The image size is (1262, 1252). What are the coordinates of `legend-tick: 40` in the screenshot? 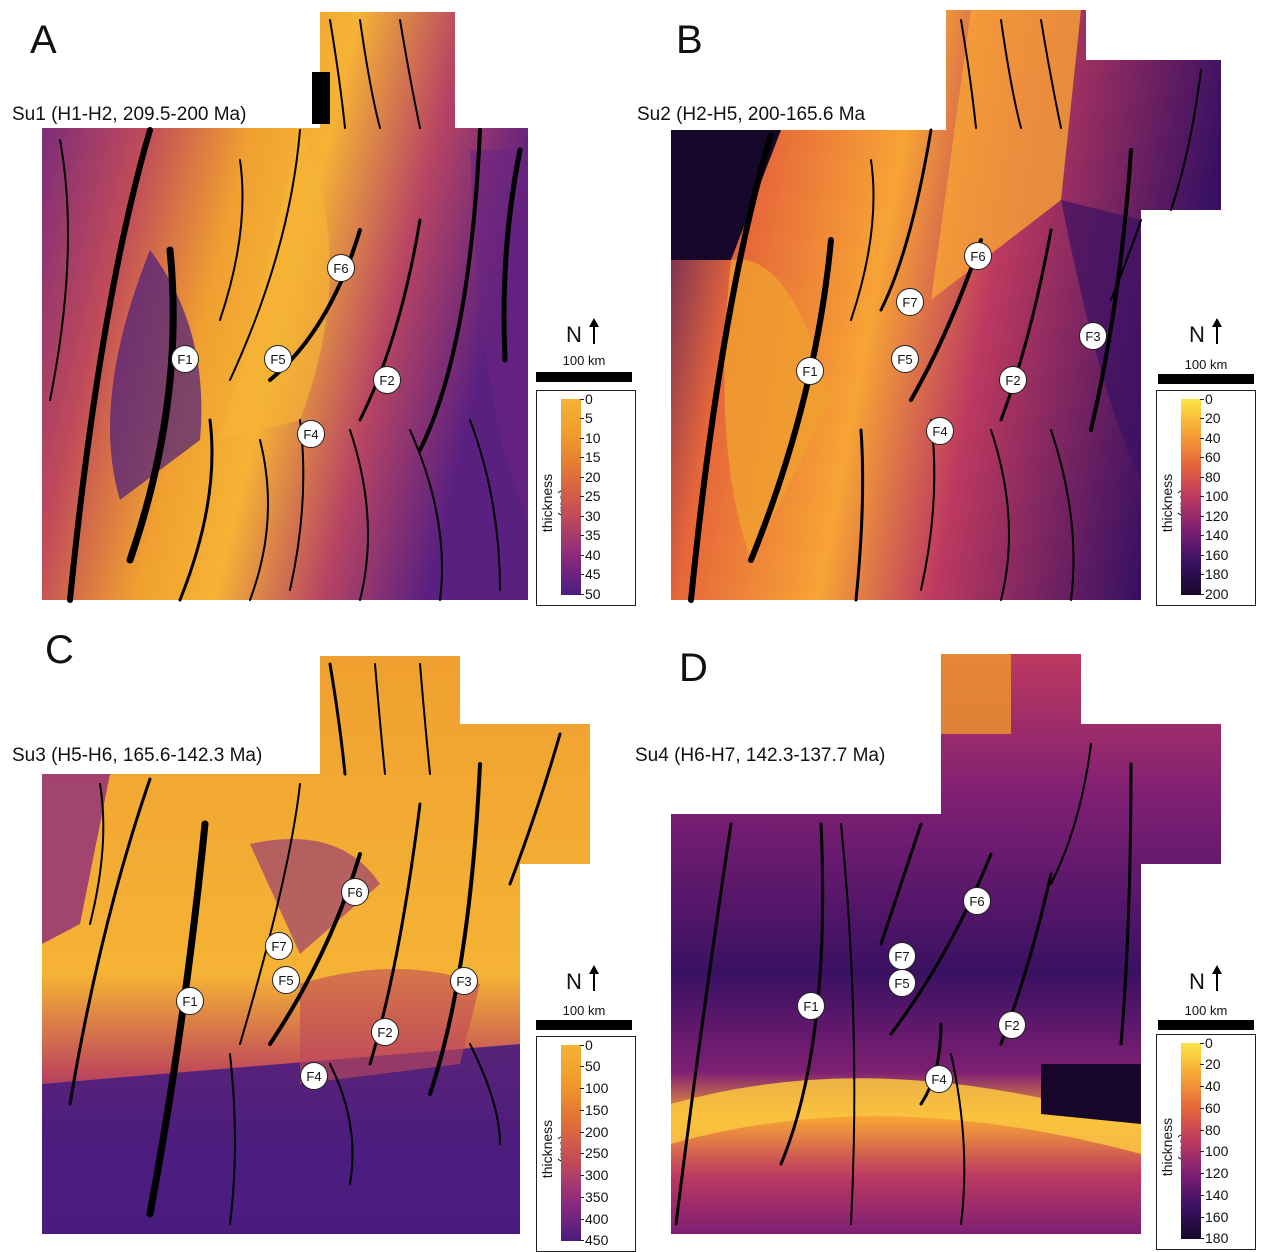 It's located at (1210, 438).